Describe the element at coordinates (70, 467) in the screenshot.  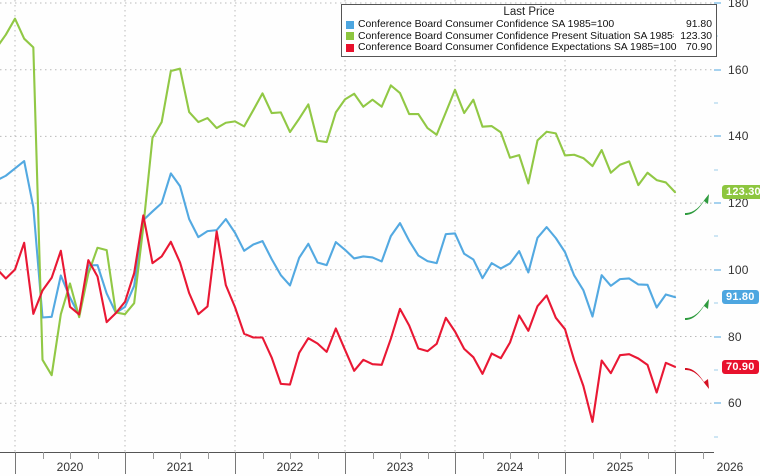
I see `x-tick-label: 2020` at that location.